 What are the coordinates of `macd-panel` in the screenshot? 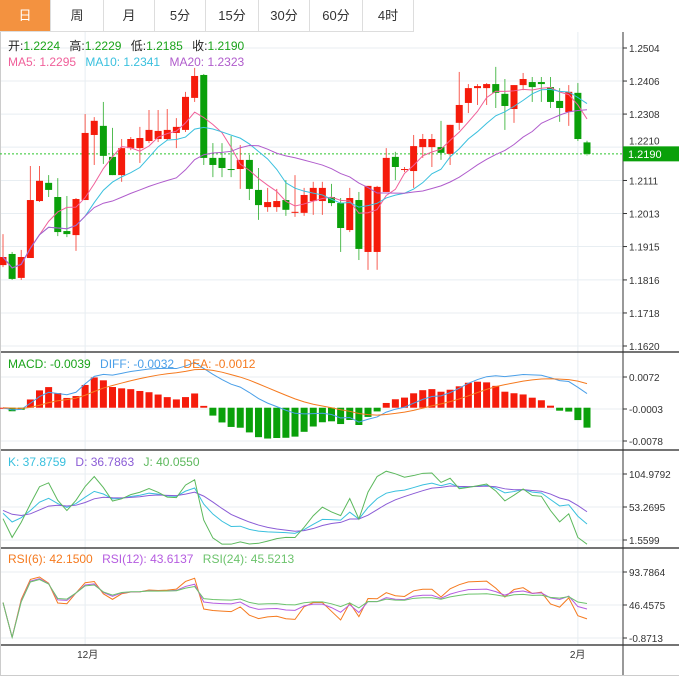 It's located at (295, 400).